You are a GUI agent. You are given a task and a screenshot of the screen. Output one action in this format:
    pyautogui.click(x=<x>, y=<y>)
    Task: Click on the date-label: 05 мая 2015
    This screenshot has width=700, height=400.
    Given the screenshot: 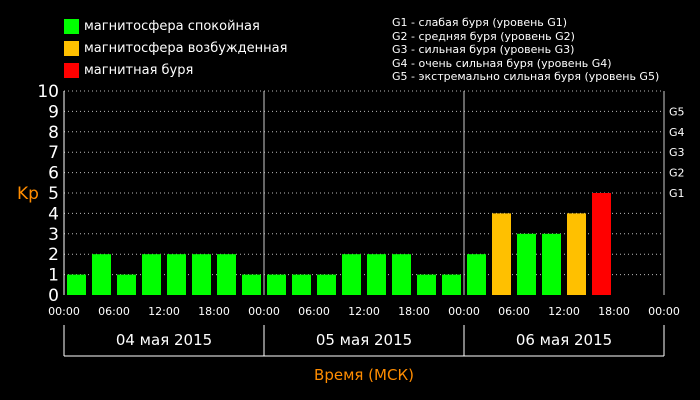 What is the action you would take?
    pyautogui.click(x=364, y=340)
    